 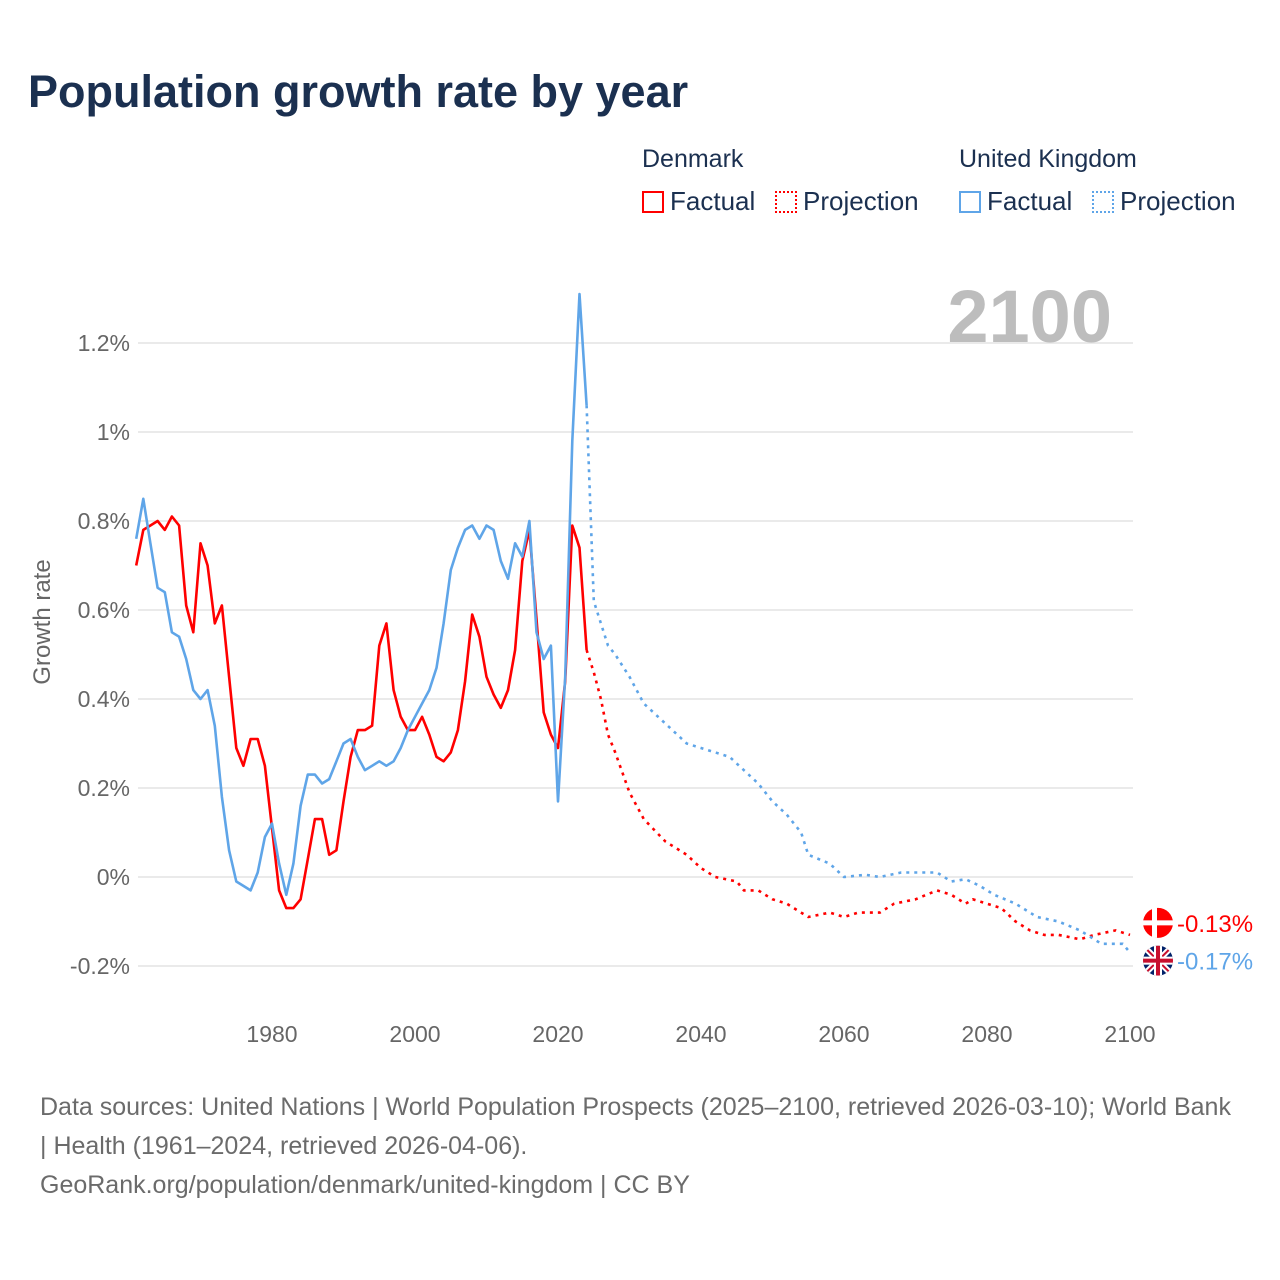 I want to click on legend-denmark-factual: Factual, so click(x=698, y=201).